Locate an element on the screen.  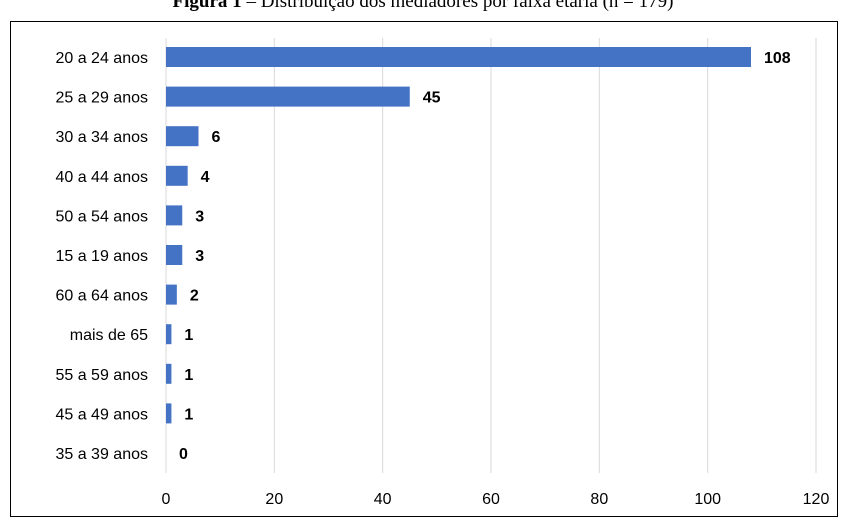
data-label: 4 is located at coordinates (205, 177).